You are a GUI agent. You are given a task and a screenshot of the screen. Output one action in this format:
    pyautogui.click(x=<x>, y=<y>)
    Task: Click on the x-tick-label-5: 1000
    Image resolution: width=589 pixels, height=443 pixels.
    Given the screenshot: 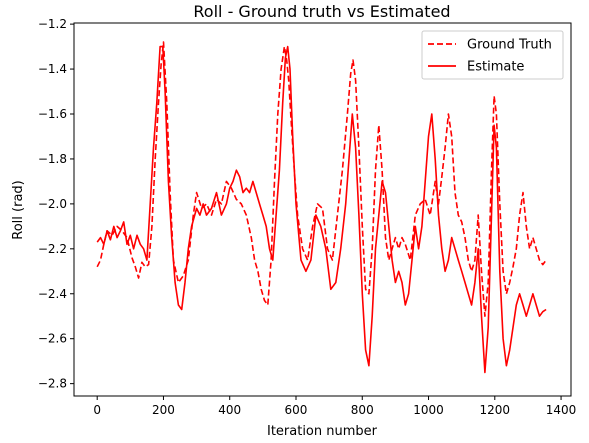 What is the action you would take?
    pyautogui.click(x=428, y=410)
    